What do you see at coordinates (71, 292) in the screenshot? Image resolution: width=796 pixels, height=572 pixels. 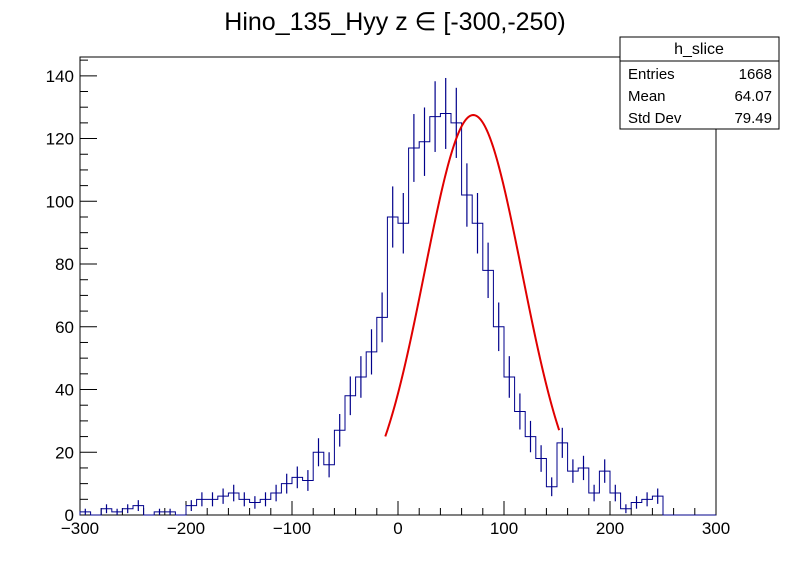 I see `y-axis: 0 20 40 60 80 100 120 140` at bounding box center [71, 292].